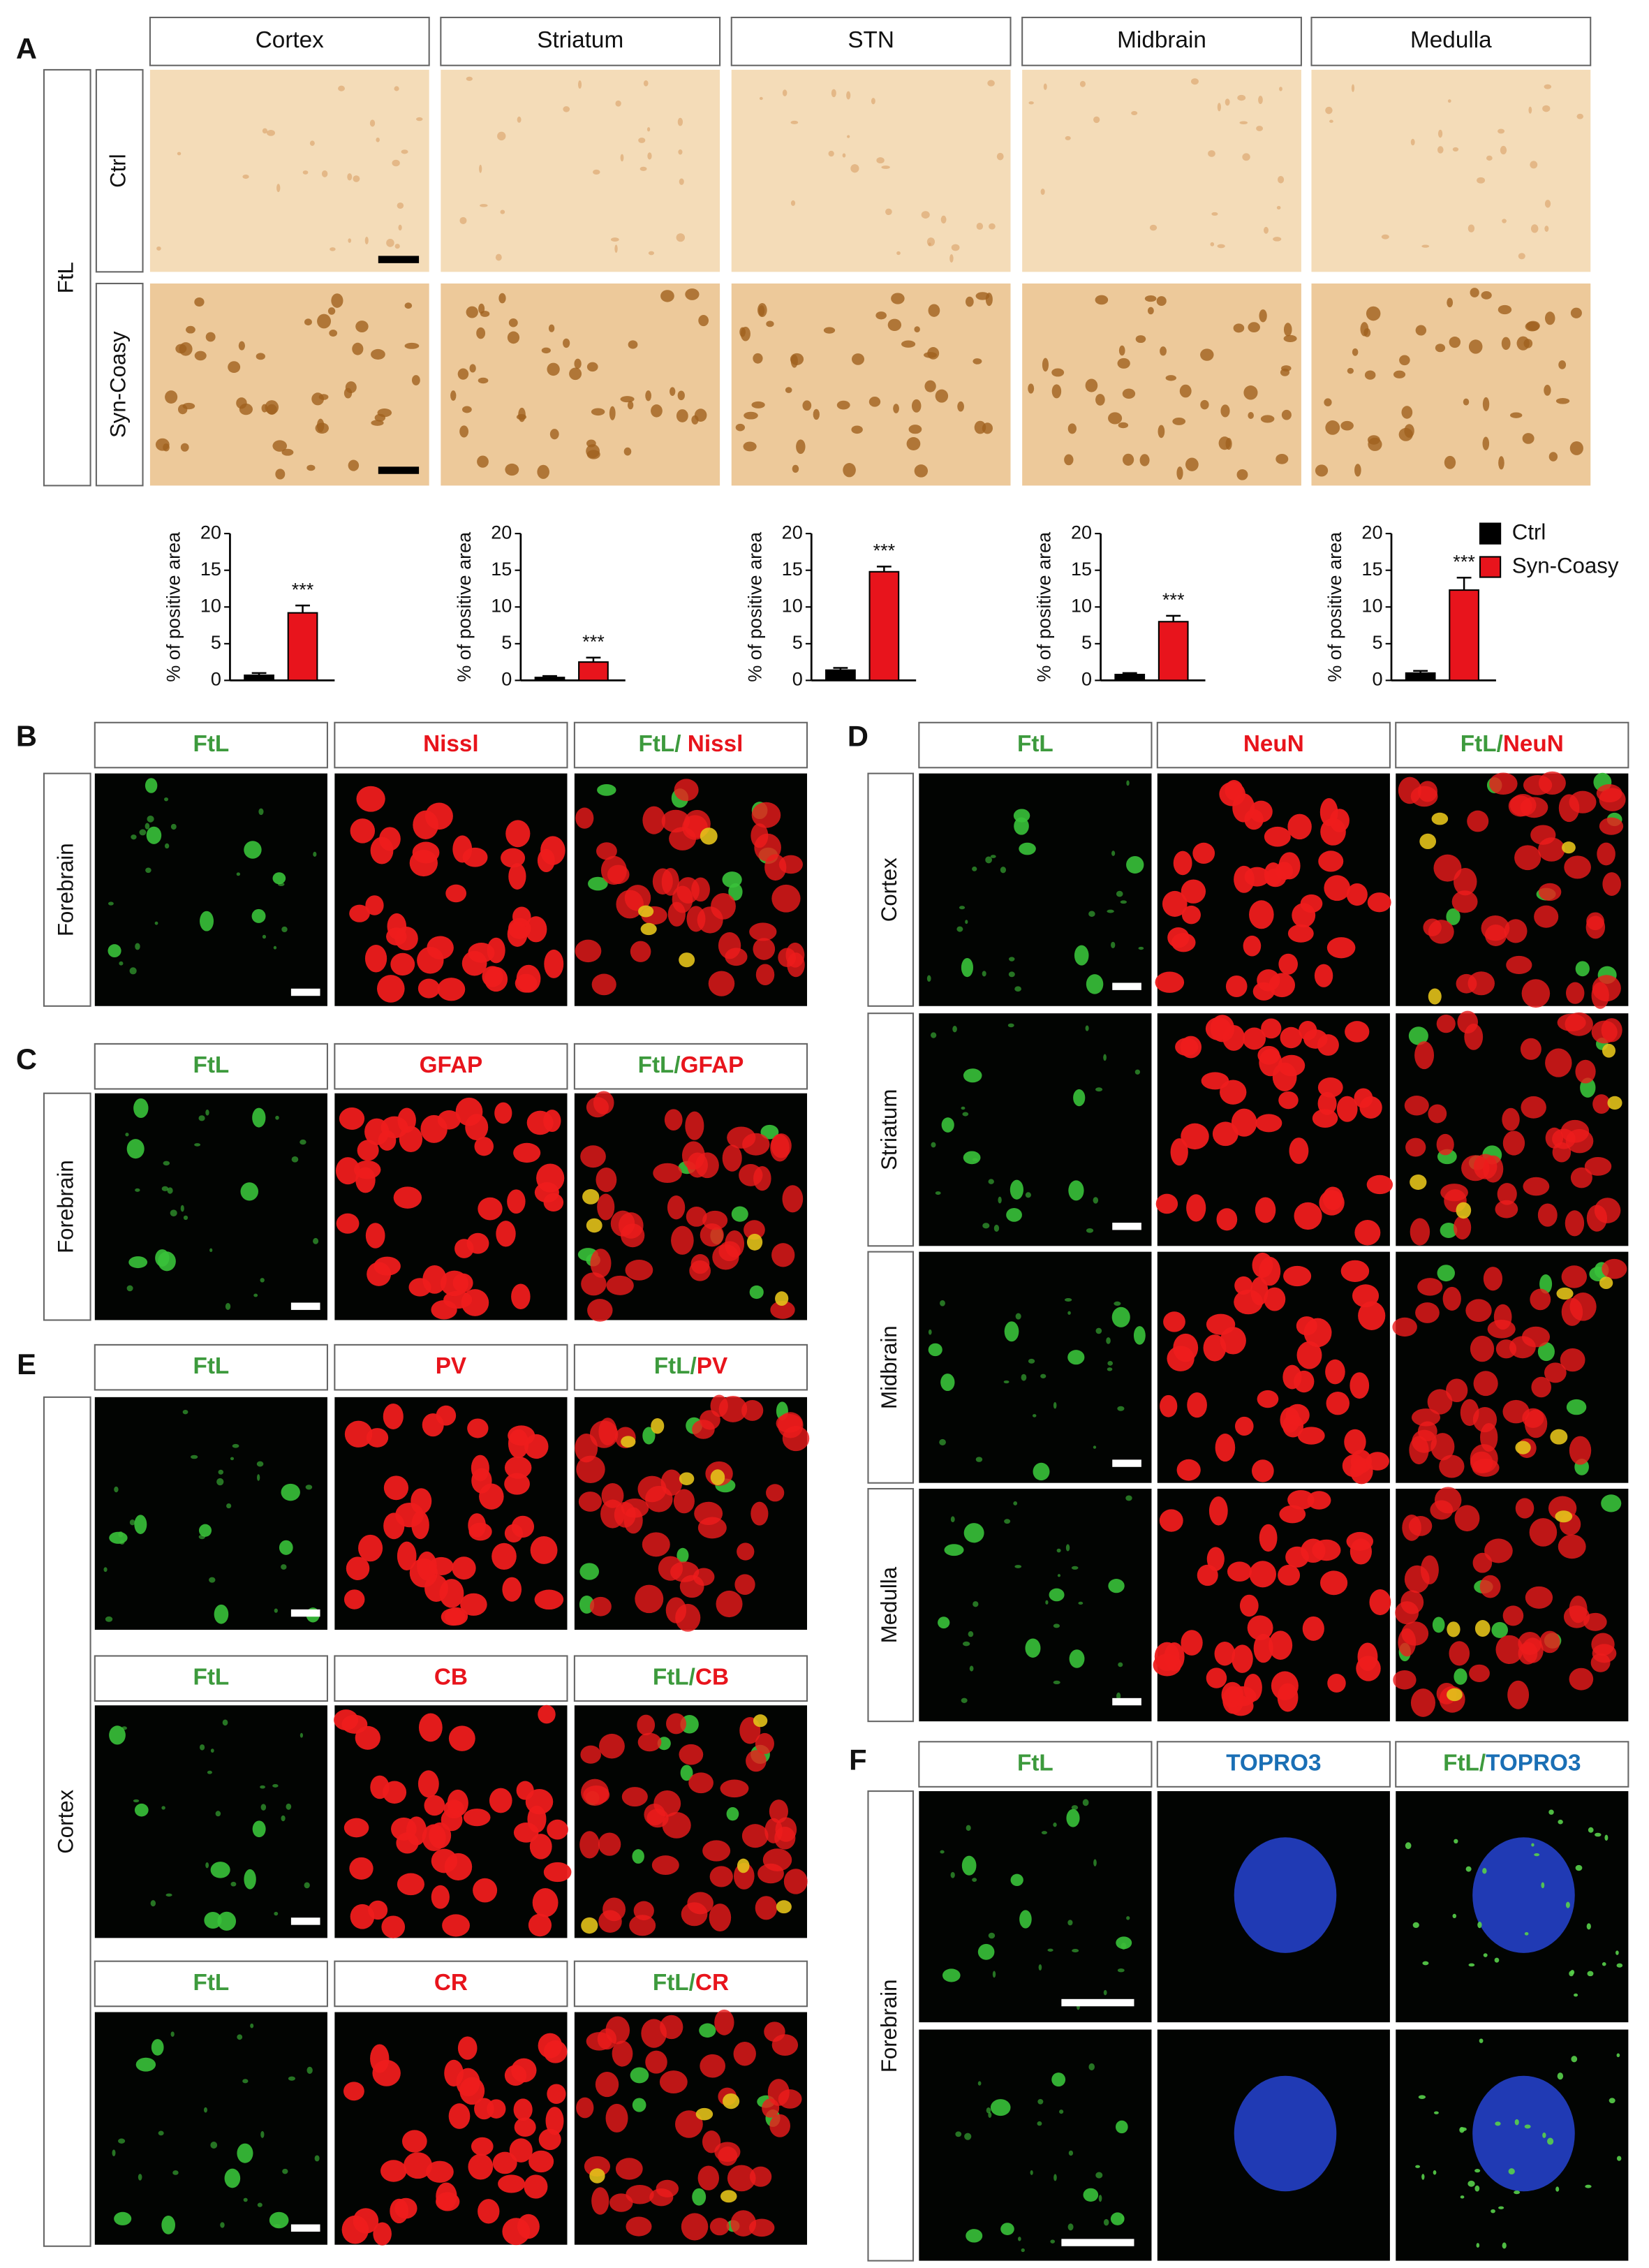 Image resolution: width=1649 pixels, height=2268 pixels. I want to click on y-tick-label: 0, so click(506, 679).